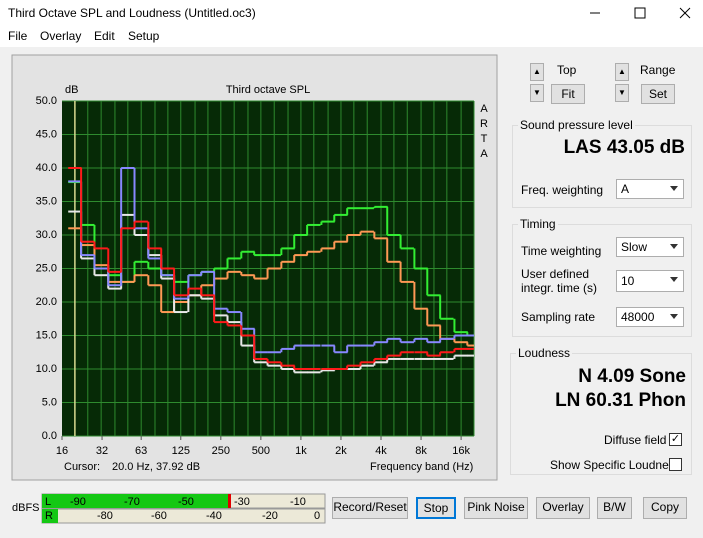  What do you see at coordinates (301, 451) in the screenshot?
I see `x-tick-label: 1k` at bounding box center [301, 451].